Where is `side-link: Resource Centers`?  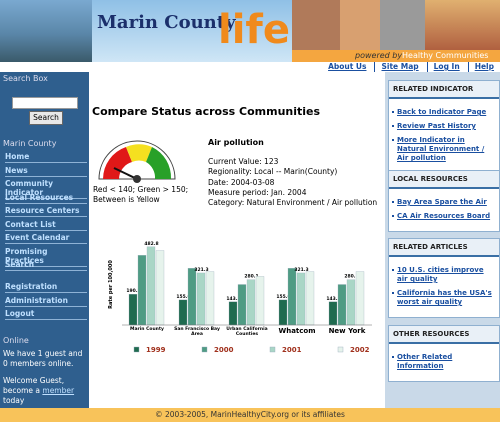
side-link: Resource Centers is located at coordinates (46, 211).